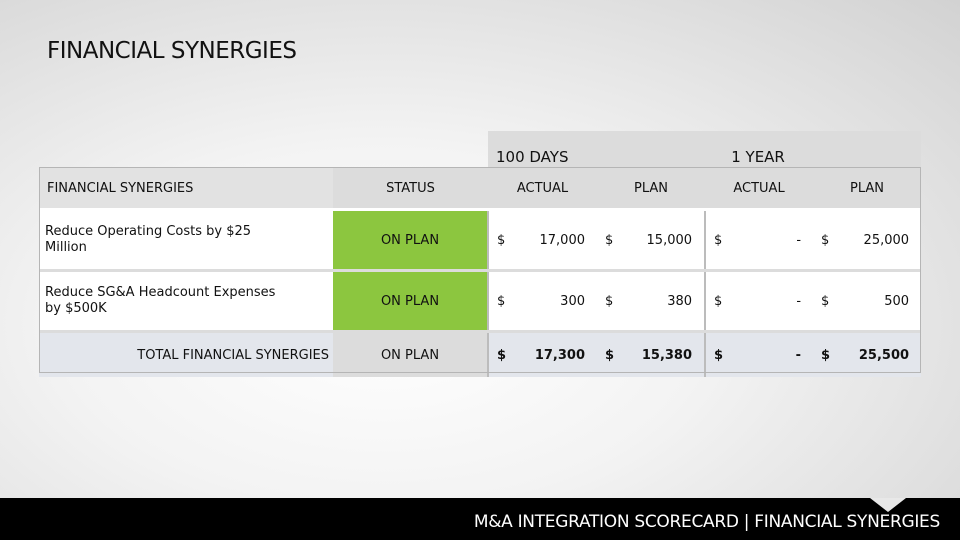  What do you see at coordinates (563, 240) in the screenshot?
I see `actual-100-days-value: 17,000` at bounding box center [563, 240].